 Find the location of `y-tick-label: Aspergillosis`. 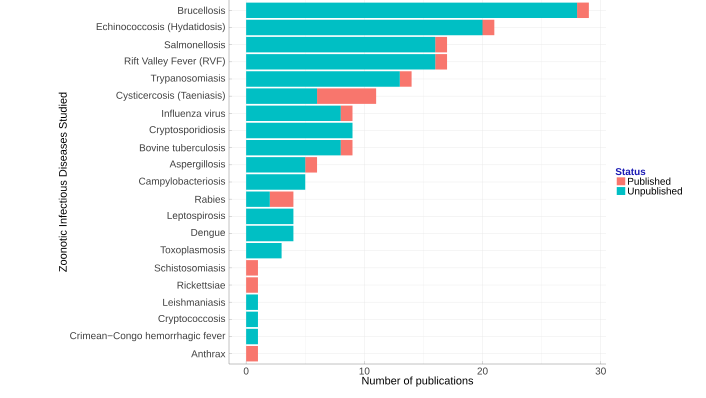

y-tick-label: Aspergillosis is located at coordinates (198, 165).